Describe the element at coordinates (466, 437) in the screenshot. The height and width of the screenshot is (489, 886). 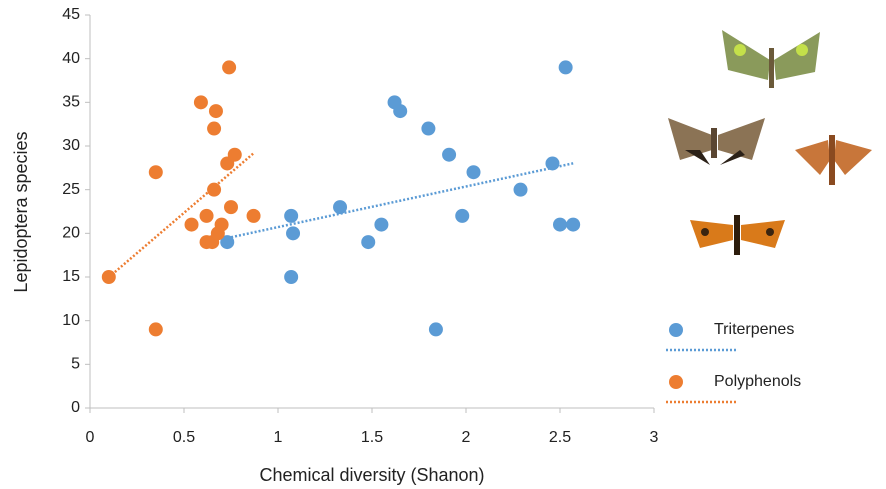
I see `x-tick-label: 2` at that location.